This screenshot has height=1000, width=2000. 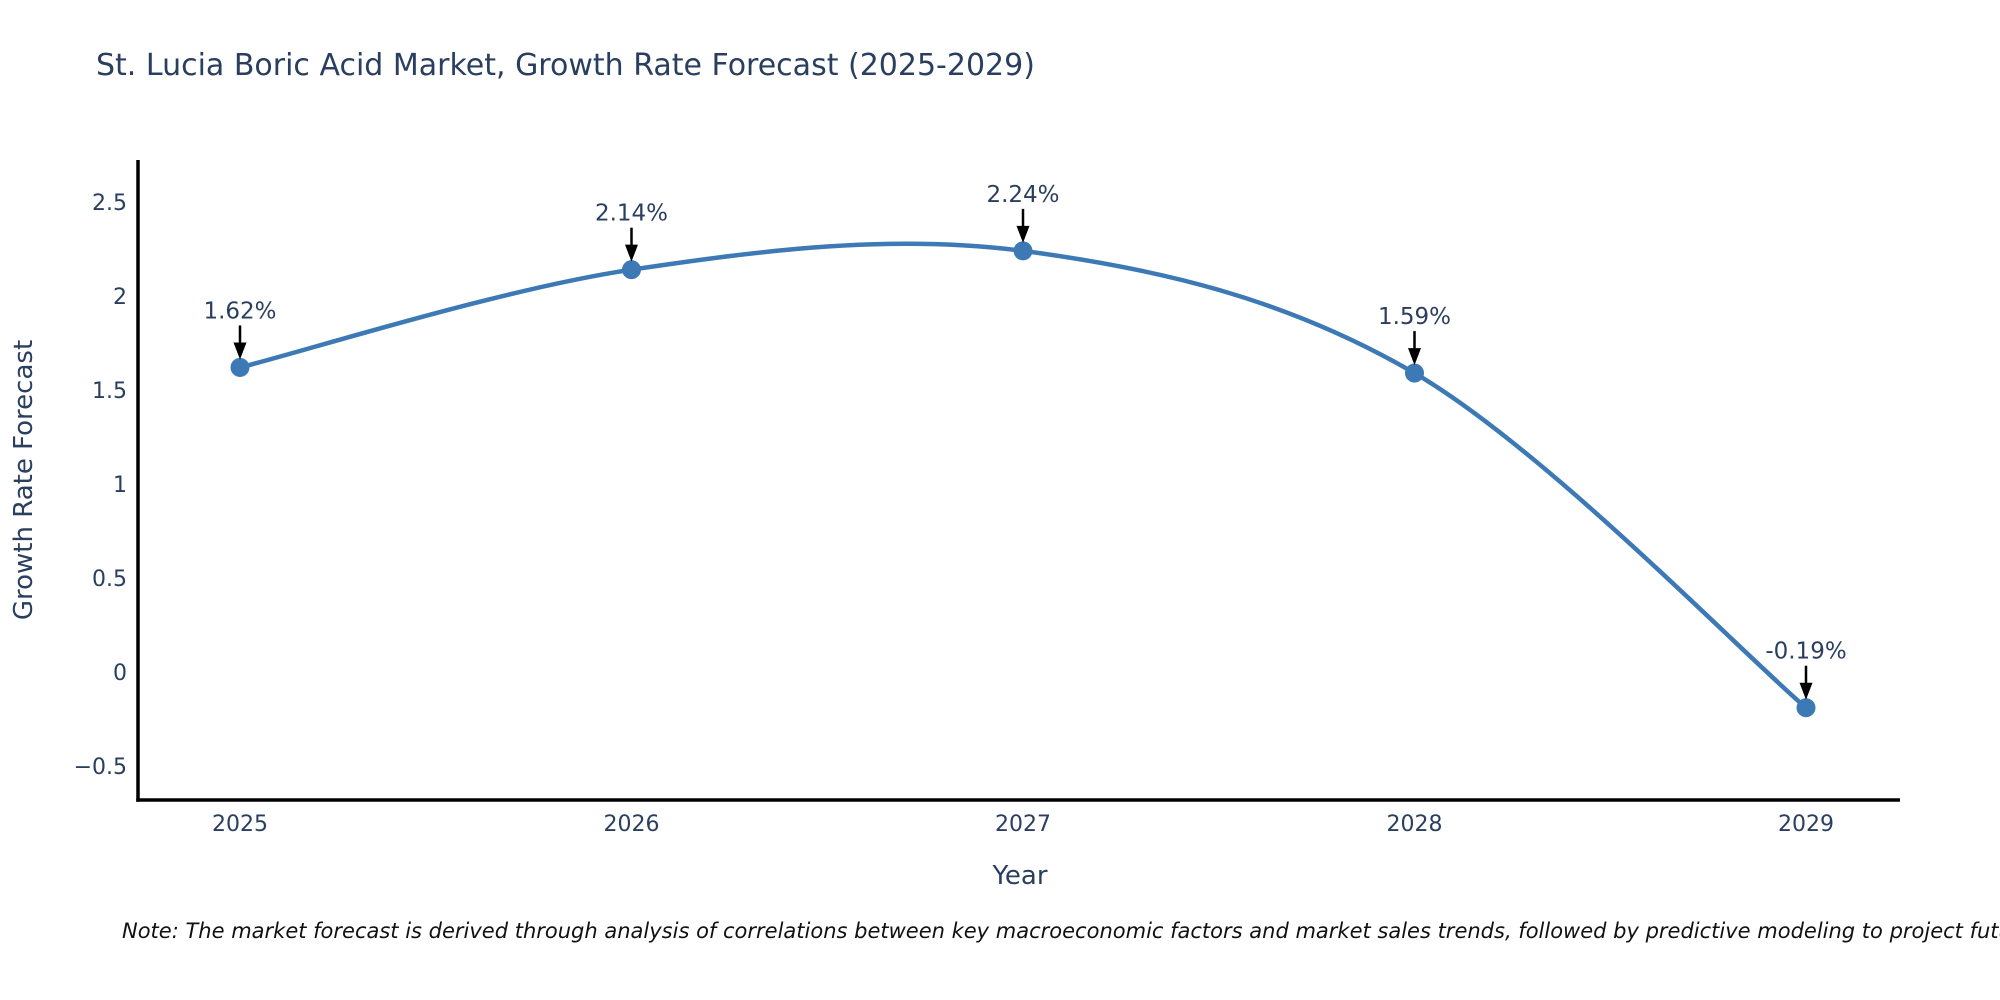 I want to click on annotation-label: 2.14%, so click(x=631, y=214).